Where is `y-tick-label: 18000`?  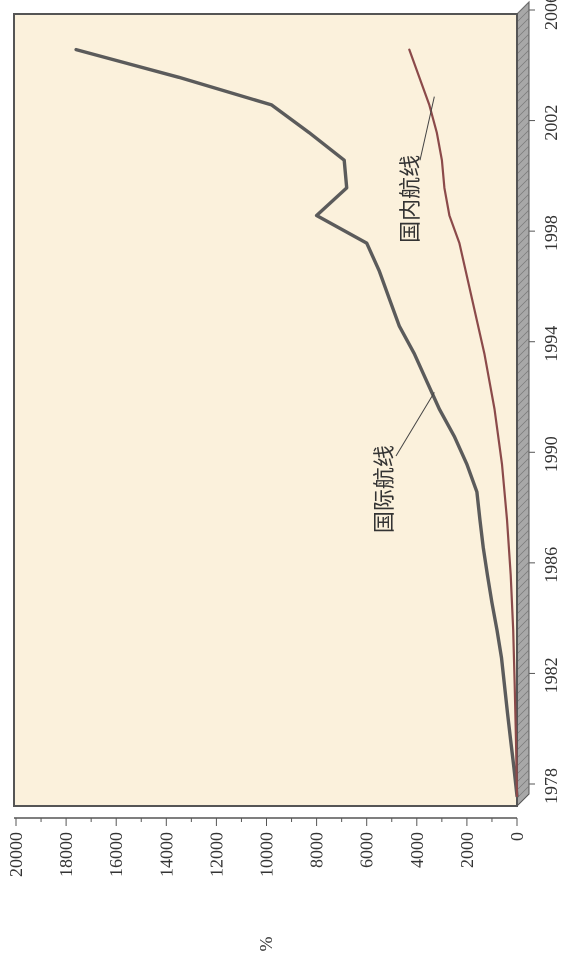 y-tick-label: 18000 is located at coordinates (66, 854).